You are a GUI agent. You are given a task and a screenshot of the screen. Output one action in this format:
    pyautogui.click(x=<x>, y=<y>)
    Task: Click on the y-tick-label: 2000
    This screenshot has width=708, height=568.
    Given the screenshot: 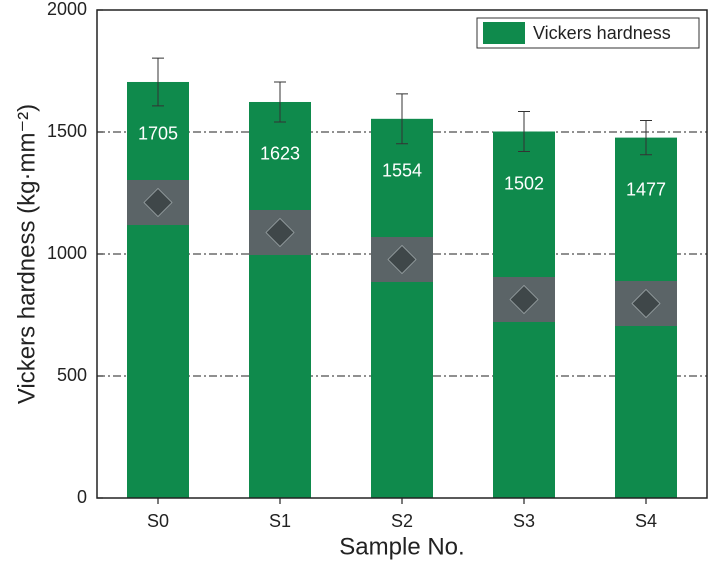 What is the action you would take?
    pyautogui.click(x=67, y=9)
    